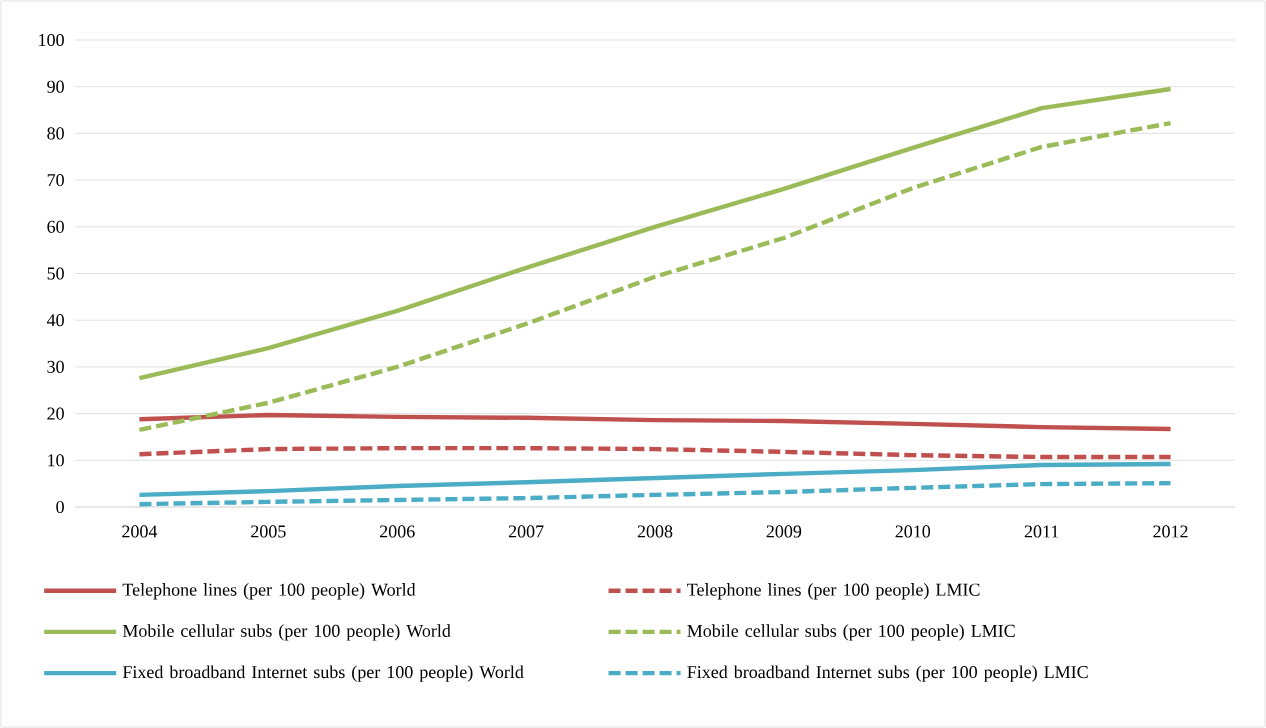 The height and width of the screenshot is (728, 1266). I want to click on y-tick-label: 30, so click(55, 366).